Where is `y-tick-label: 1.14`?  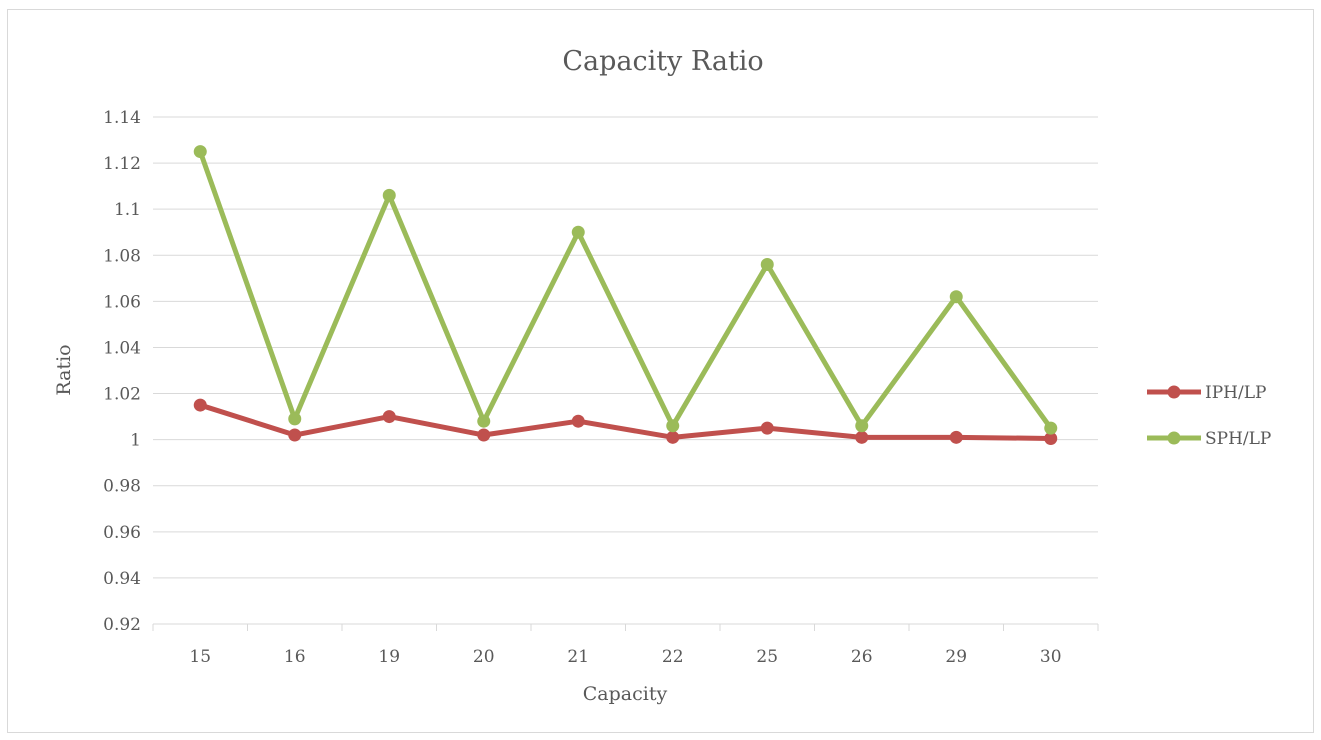
y-tick-label: 1.14 is located at coordinates (122, 118).